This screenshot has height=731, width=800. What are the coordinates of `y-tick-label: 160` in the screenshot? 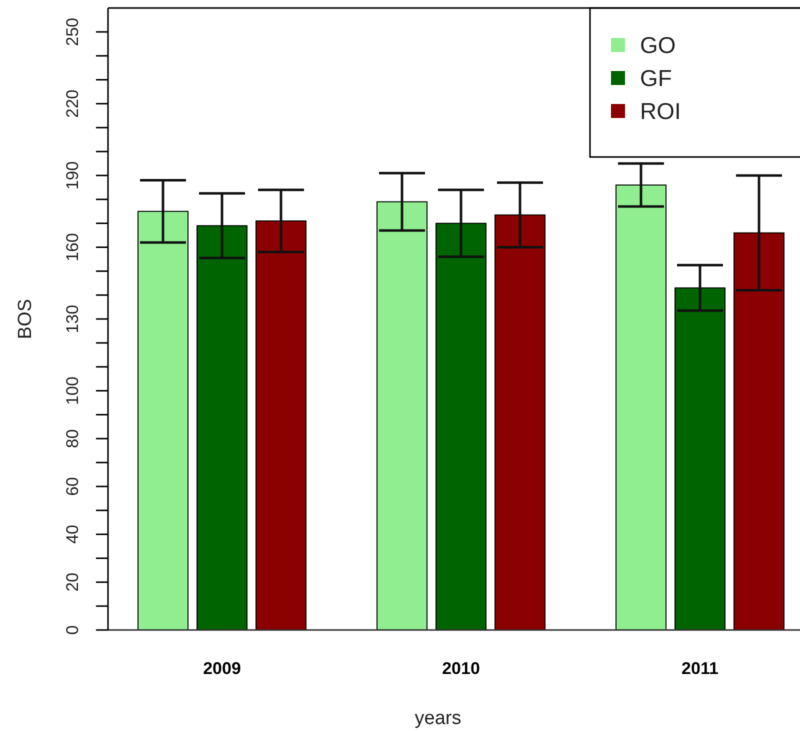 It's located at (72, 247).